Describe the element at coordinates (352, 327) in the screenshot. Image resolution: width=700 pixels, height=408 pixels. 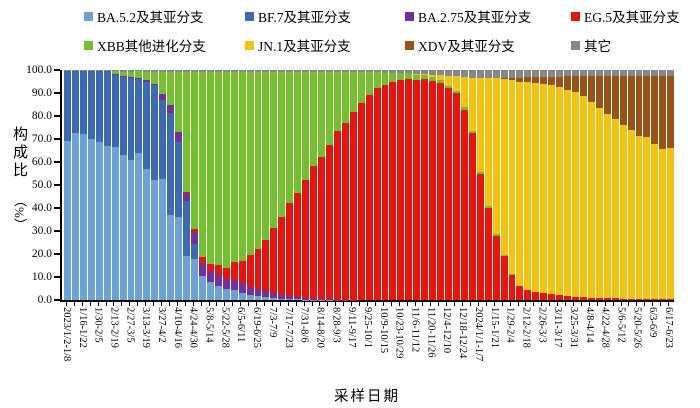
I see `x-tick-label: 9/11-9/17` at that location.